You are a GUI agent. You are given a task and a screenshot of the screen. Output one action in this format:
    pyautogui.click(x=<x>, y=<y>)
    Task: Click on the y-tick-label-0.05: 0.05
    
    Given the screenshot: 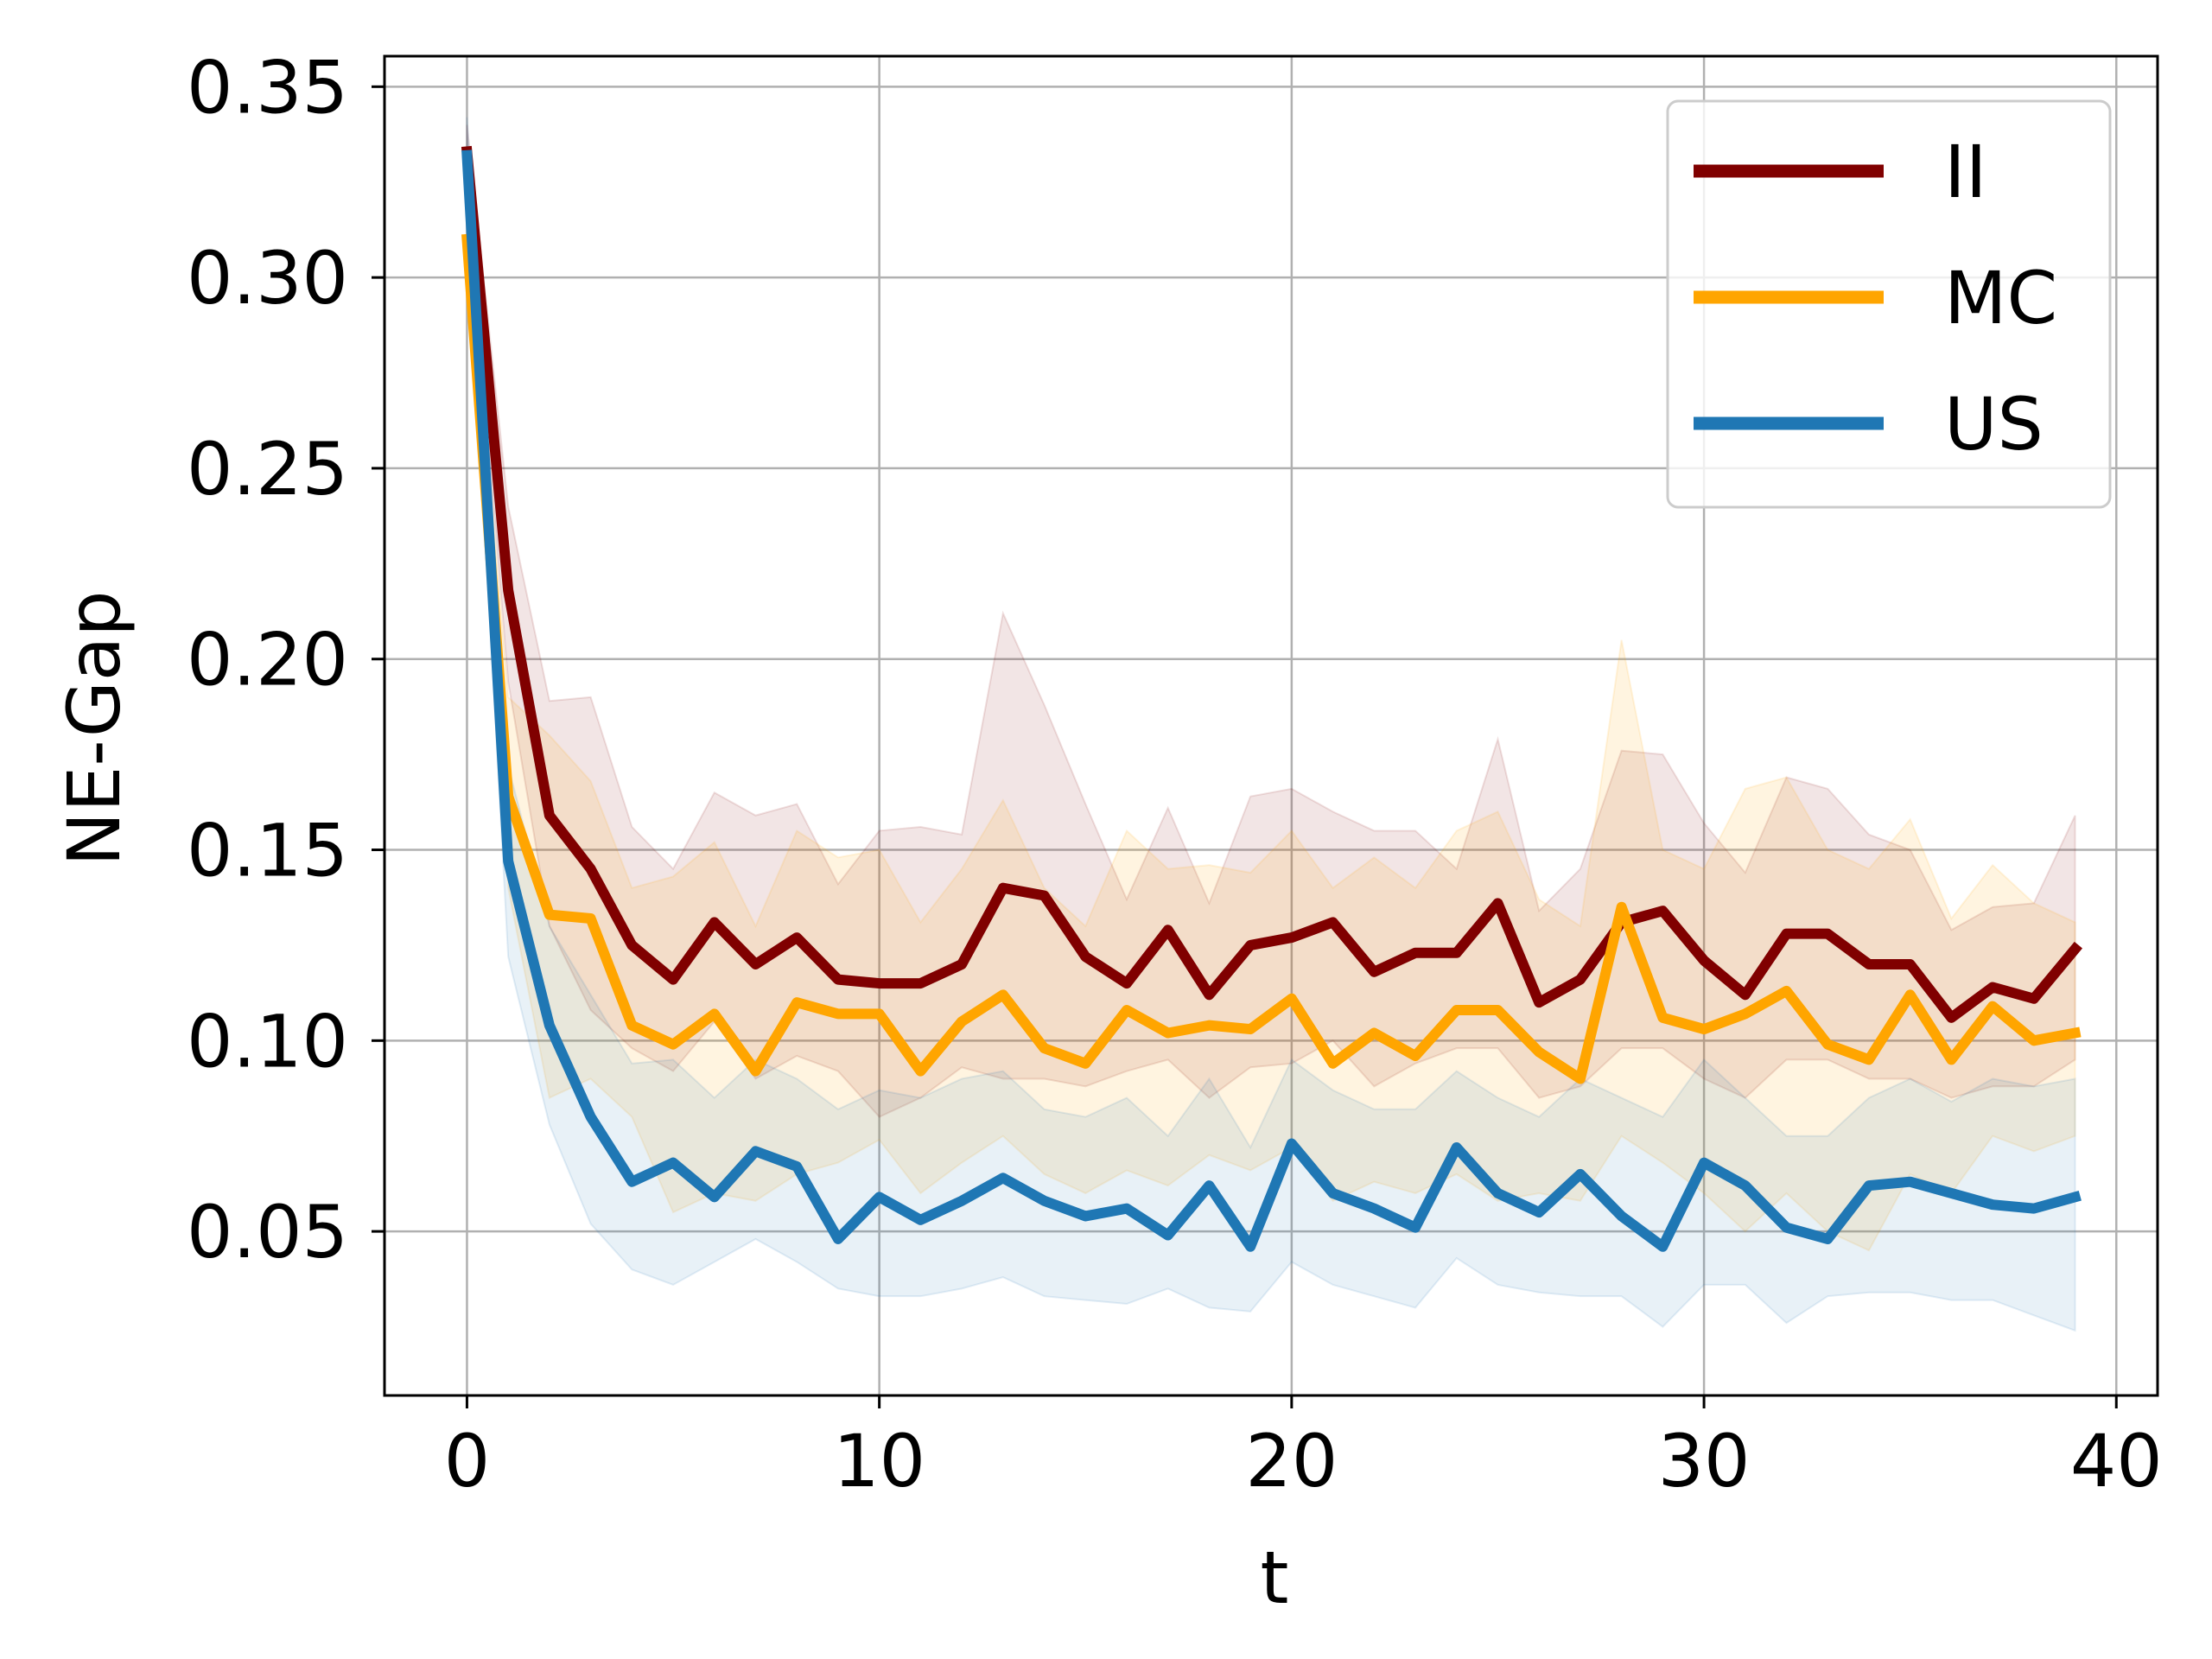 What is the action you would take?
    pyautogui.click(x=267, y=1232)
    